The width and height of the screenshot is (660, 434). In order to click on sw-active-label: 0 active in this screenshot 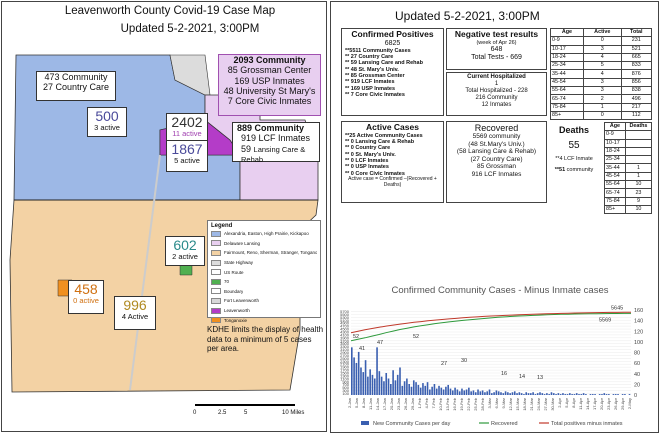, I will do `click(86, 301)`.